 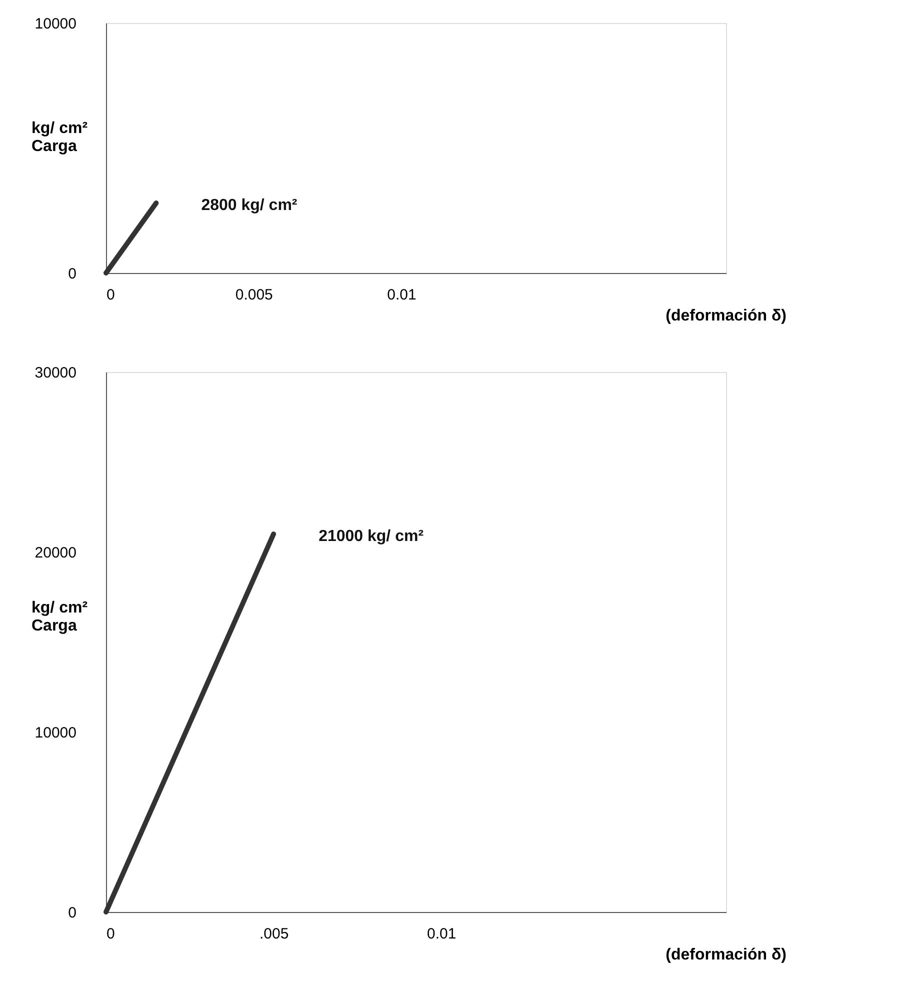 What do you see at coordinates (371, 536) in the screenshot?
I see `annotation: 21000 kg/ cm²` at bounding box center [371, 536].